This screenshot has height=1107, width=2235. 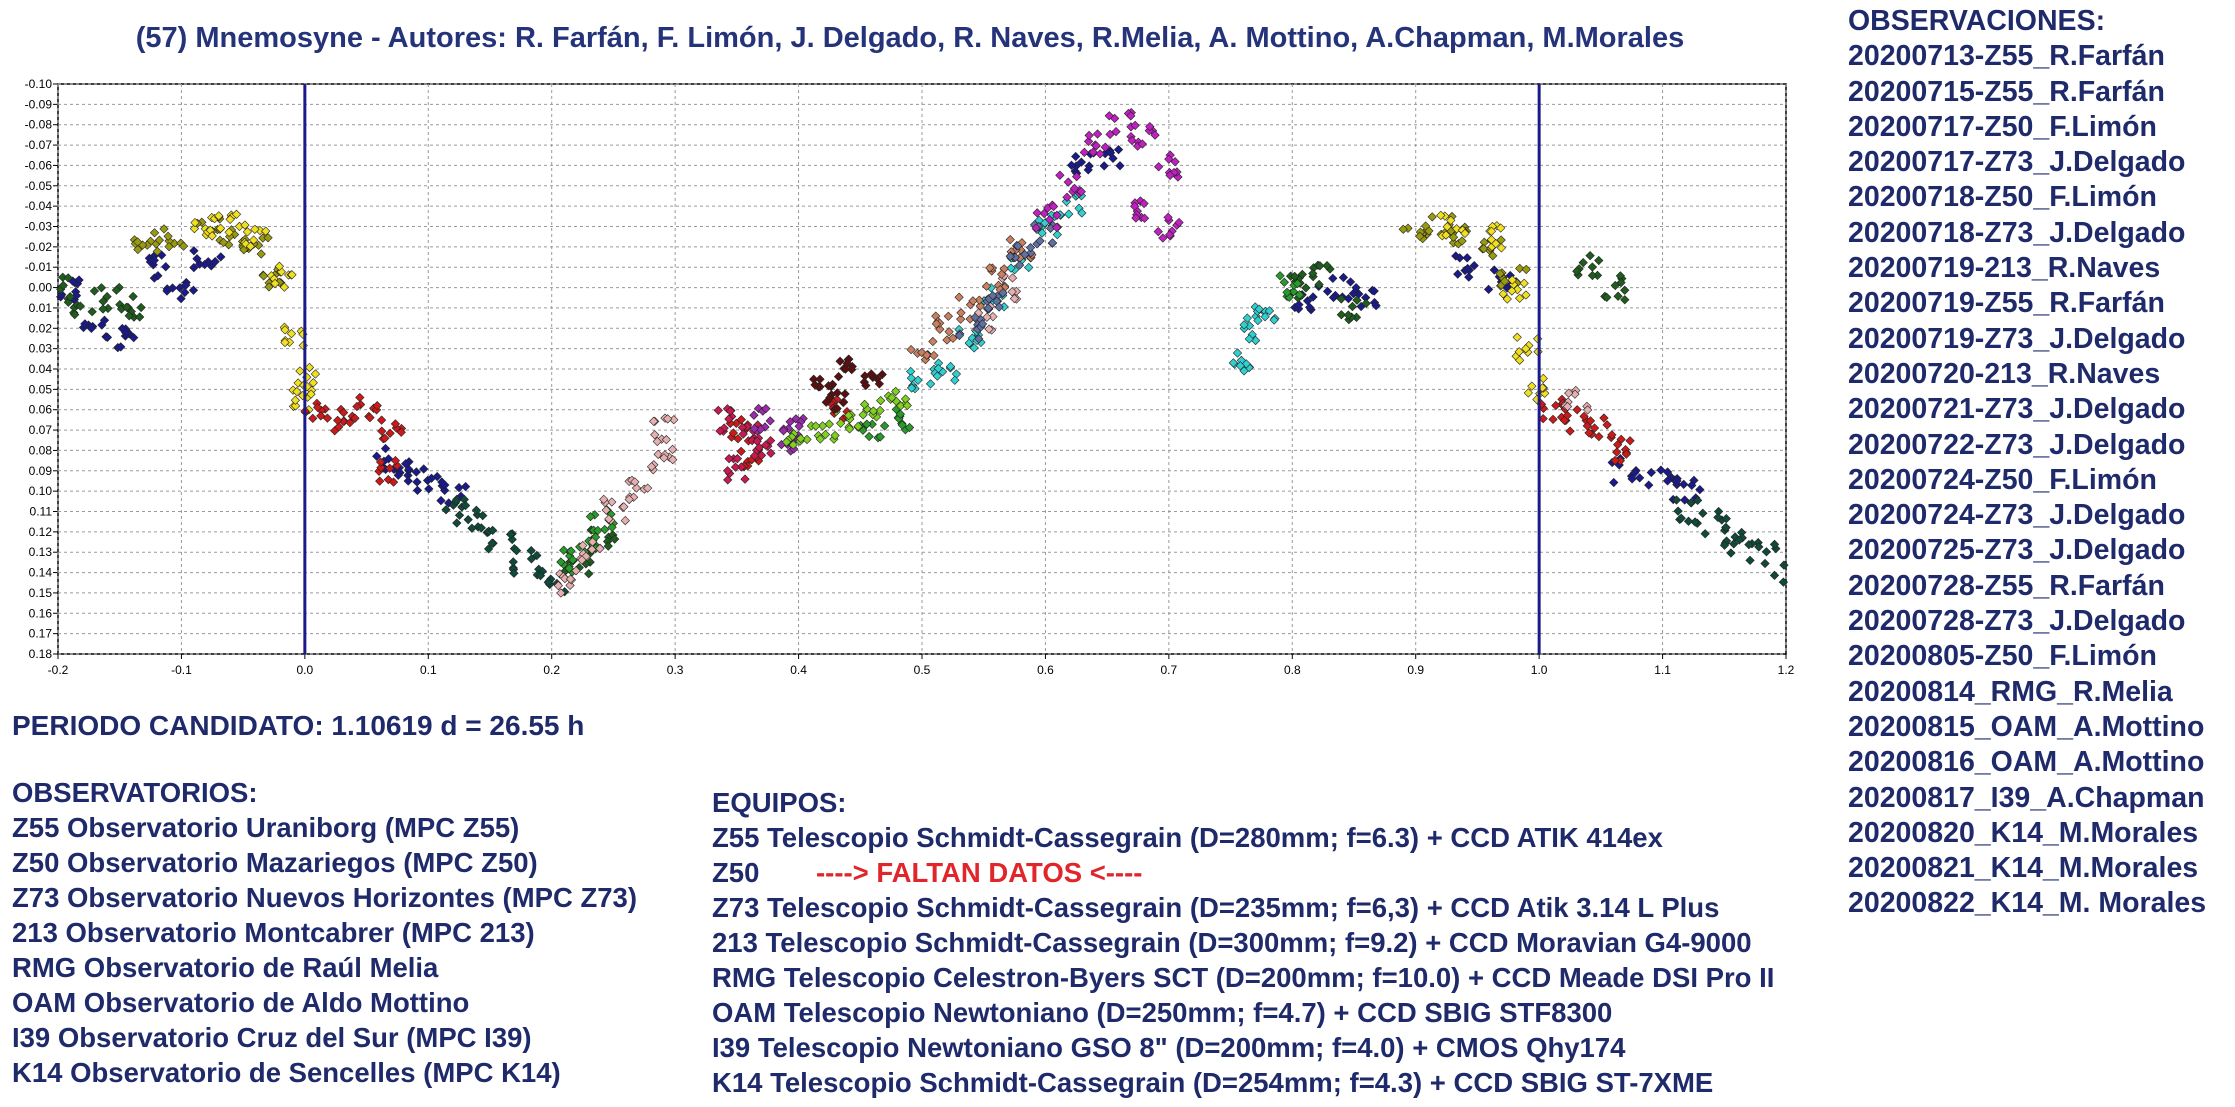 I want to click on observation-item: 20200820_K14_M.Morales, so click(x=2023, y=832).